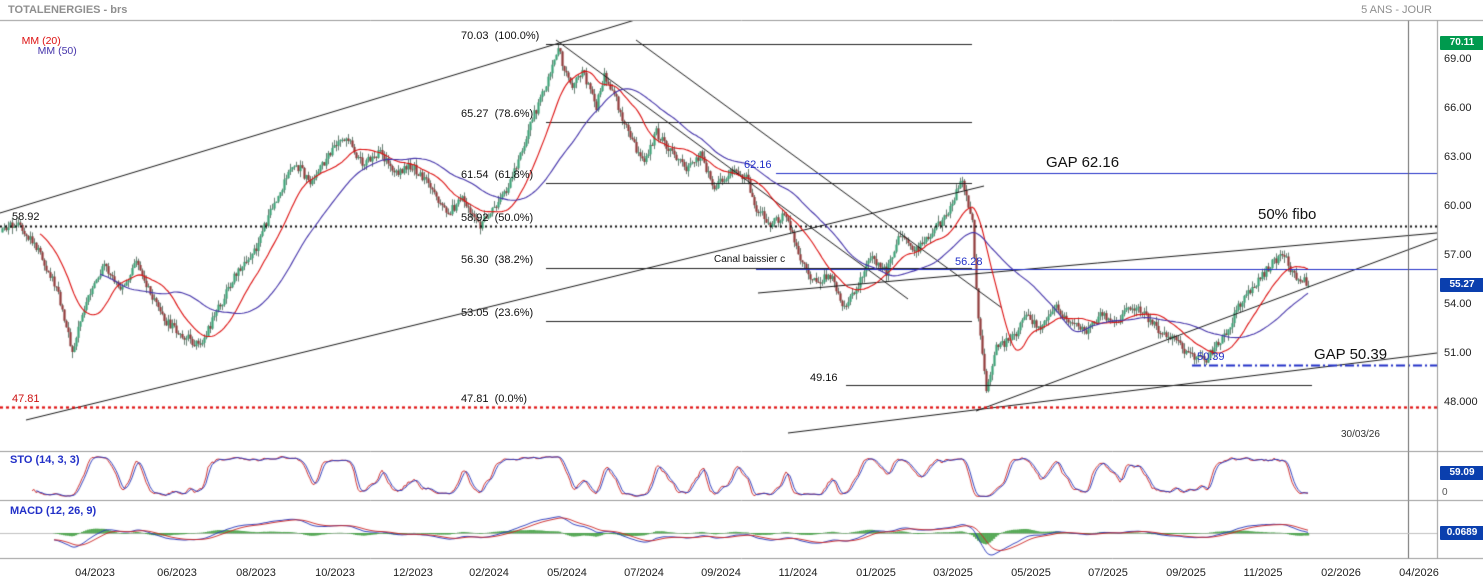  Describe the element at coordinates (41, 40) in the screenshot. I see `legend-mm20-label: MM (20)` at that location.